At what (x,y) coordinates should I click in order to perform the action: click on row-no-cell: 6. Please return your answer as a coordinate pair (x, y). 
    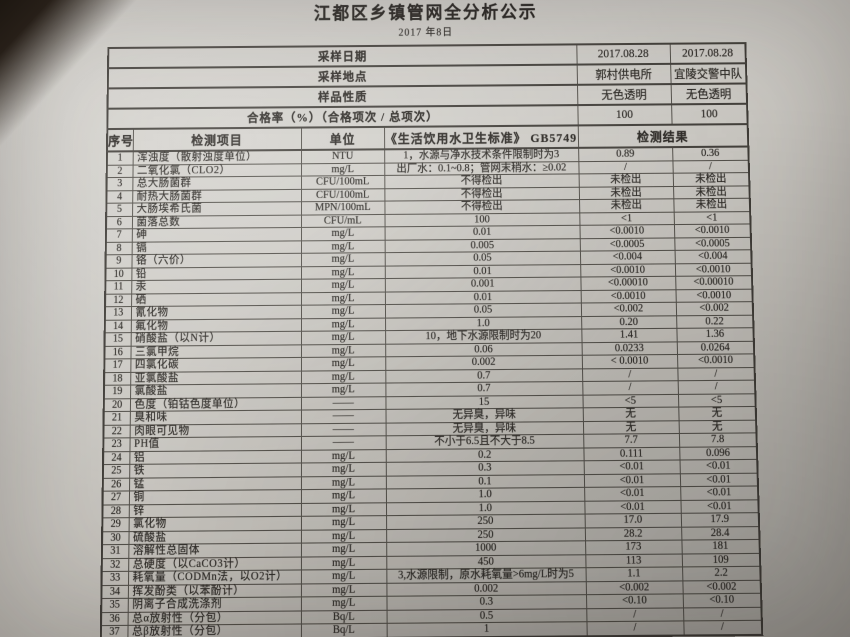
    Looking at the image, I should click on (119, 222).